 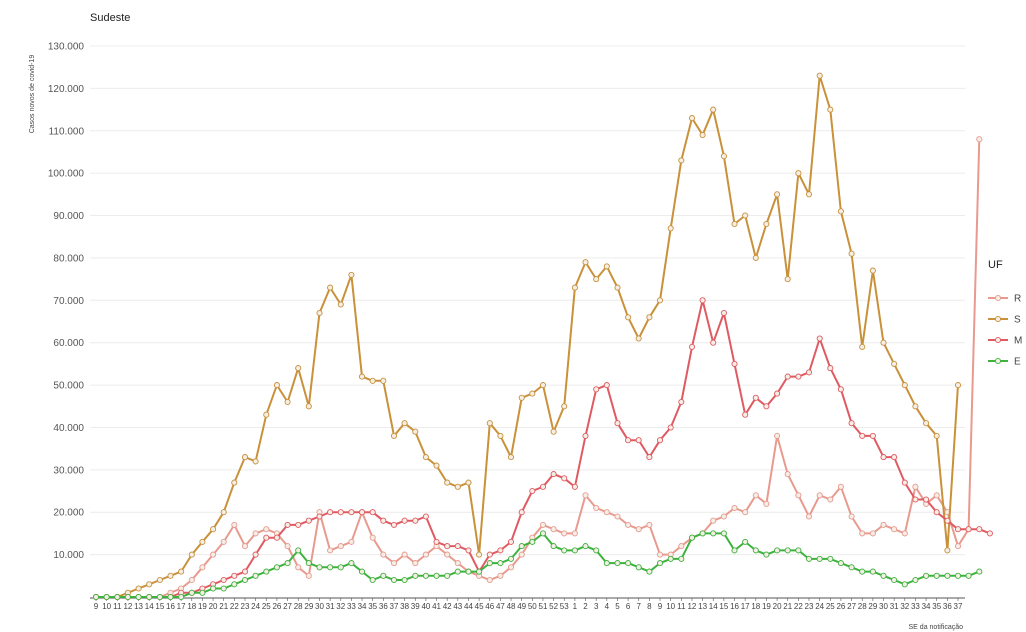 I want to click on legend-label: R, so click(x=1017, y=299).